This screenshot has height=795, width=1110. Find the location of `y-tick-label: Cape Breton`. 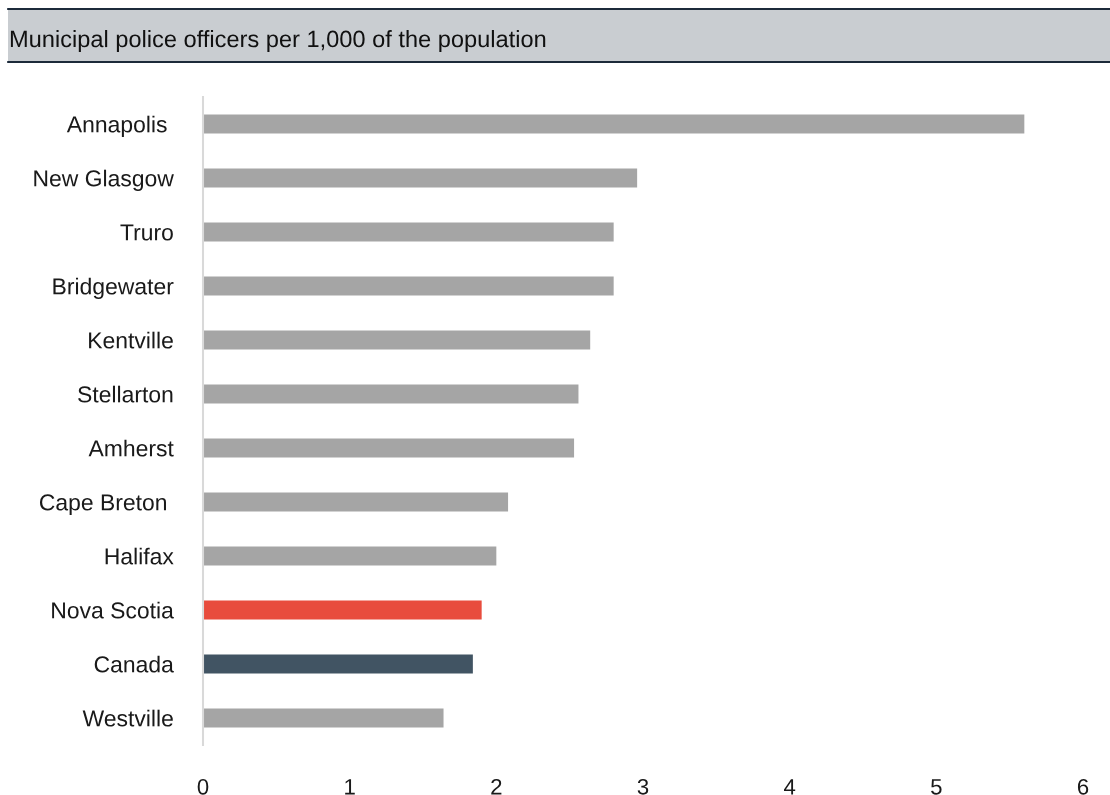

y-tick-label: Cape Breton is located at coordinates (102, 505).